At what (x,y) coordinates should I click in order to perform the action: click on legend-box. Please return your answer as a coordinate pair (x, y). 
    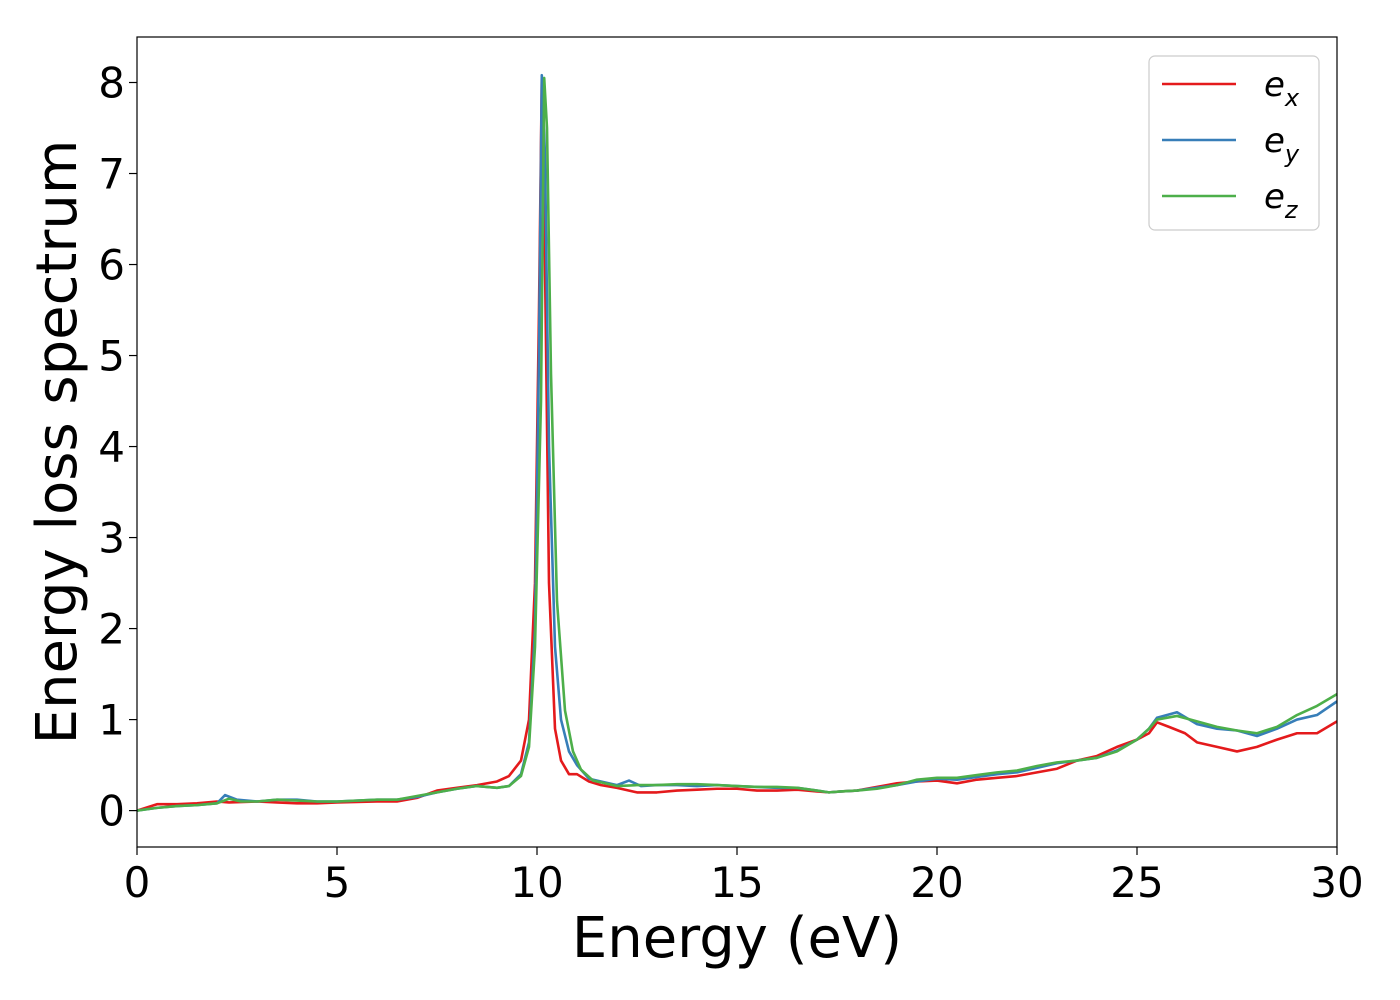
    Looking at the image, I should click on (1234, 143).